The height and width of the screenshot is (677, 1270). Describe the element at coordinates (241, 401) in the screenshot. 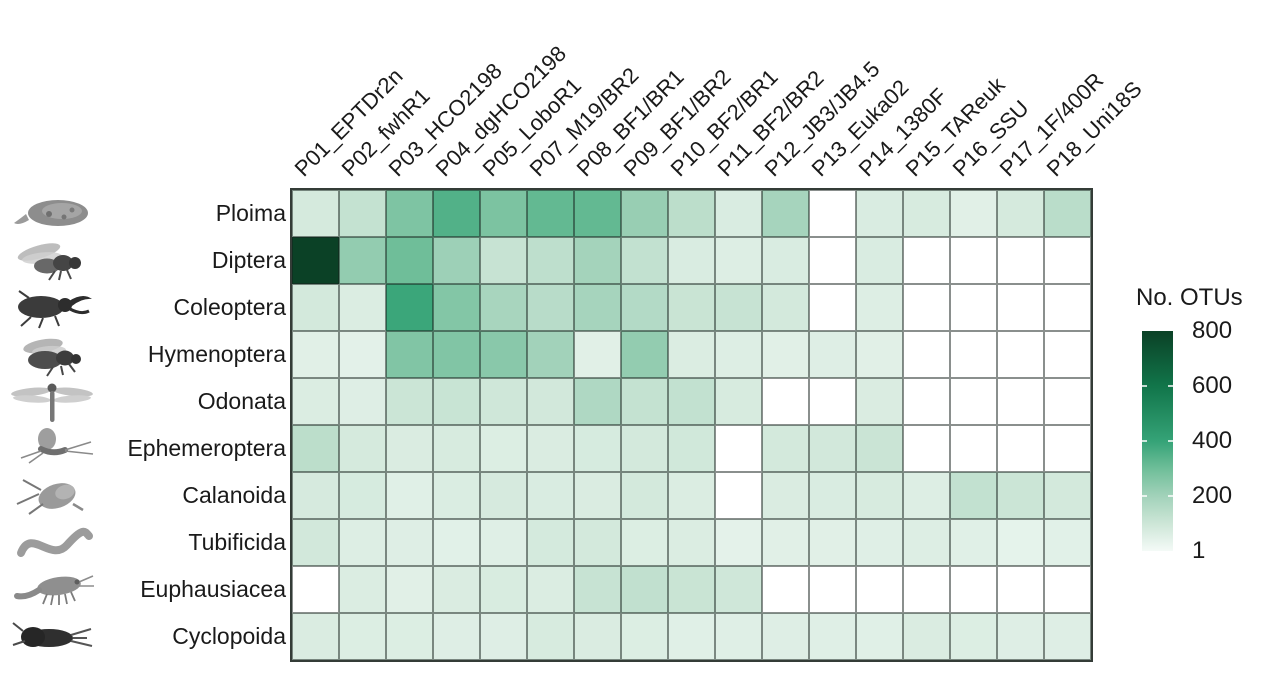

I see `row-label: Odonata` at that location.